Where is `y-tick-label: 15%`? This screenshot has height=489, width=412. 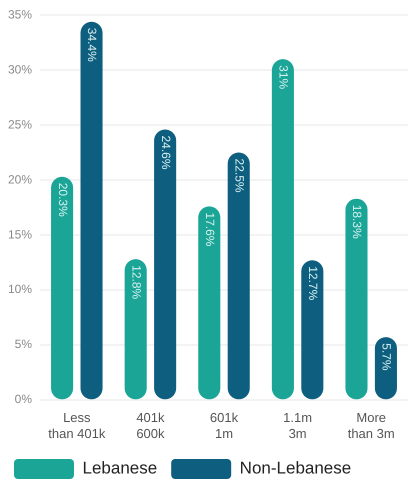 y-tick-label: 15% is located at coordinates (20, 234).